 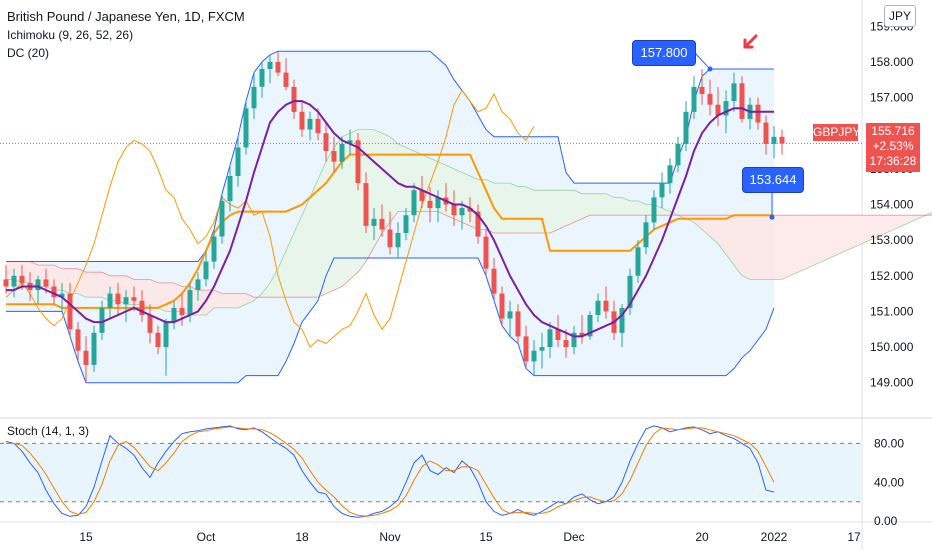 I want to click on time-tick-label: 15, so click(x=486, y=537).